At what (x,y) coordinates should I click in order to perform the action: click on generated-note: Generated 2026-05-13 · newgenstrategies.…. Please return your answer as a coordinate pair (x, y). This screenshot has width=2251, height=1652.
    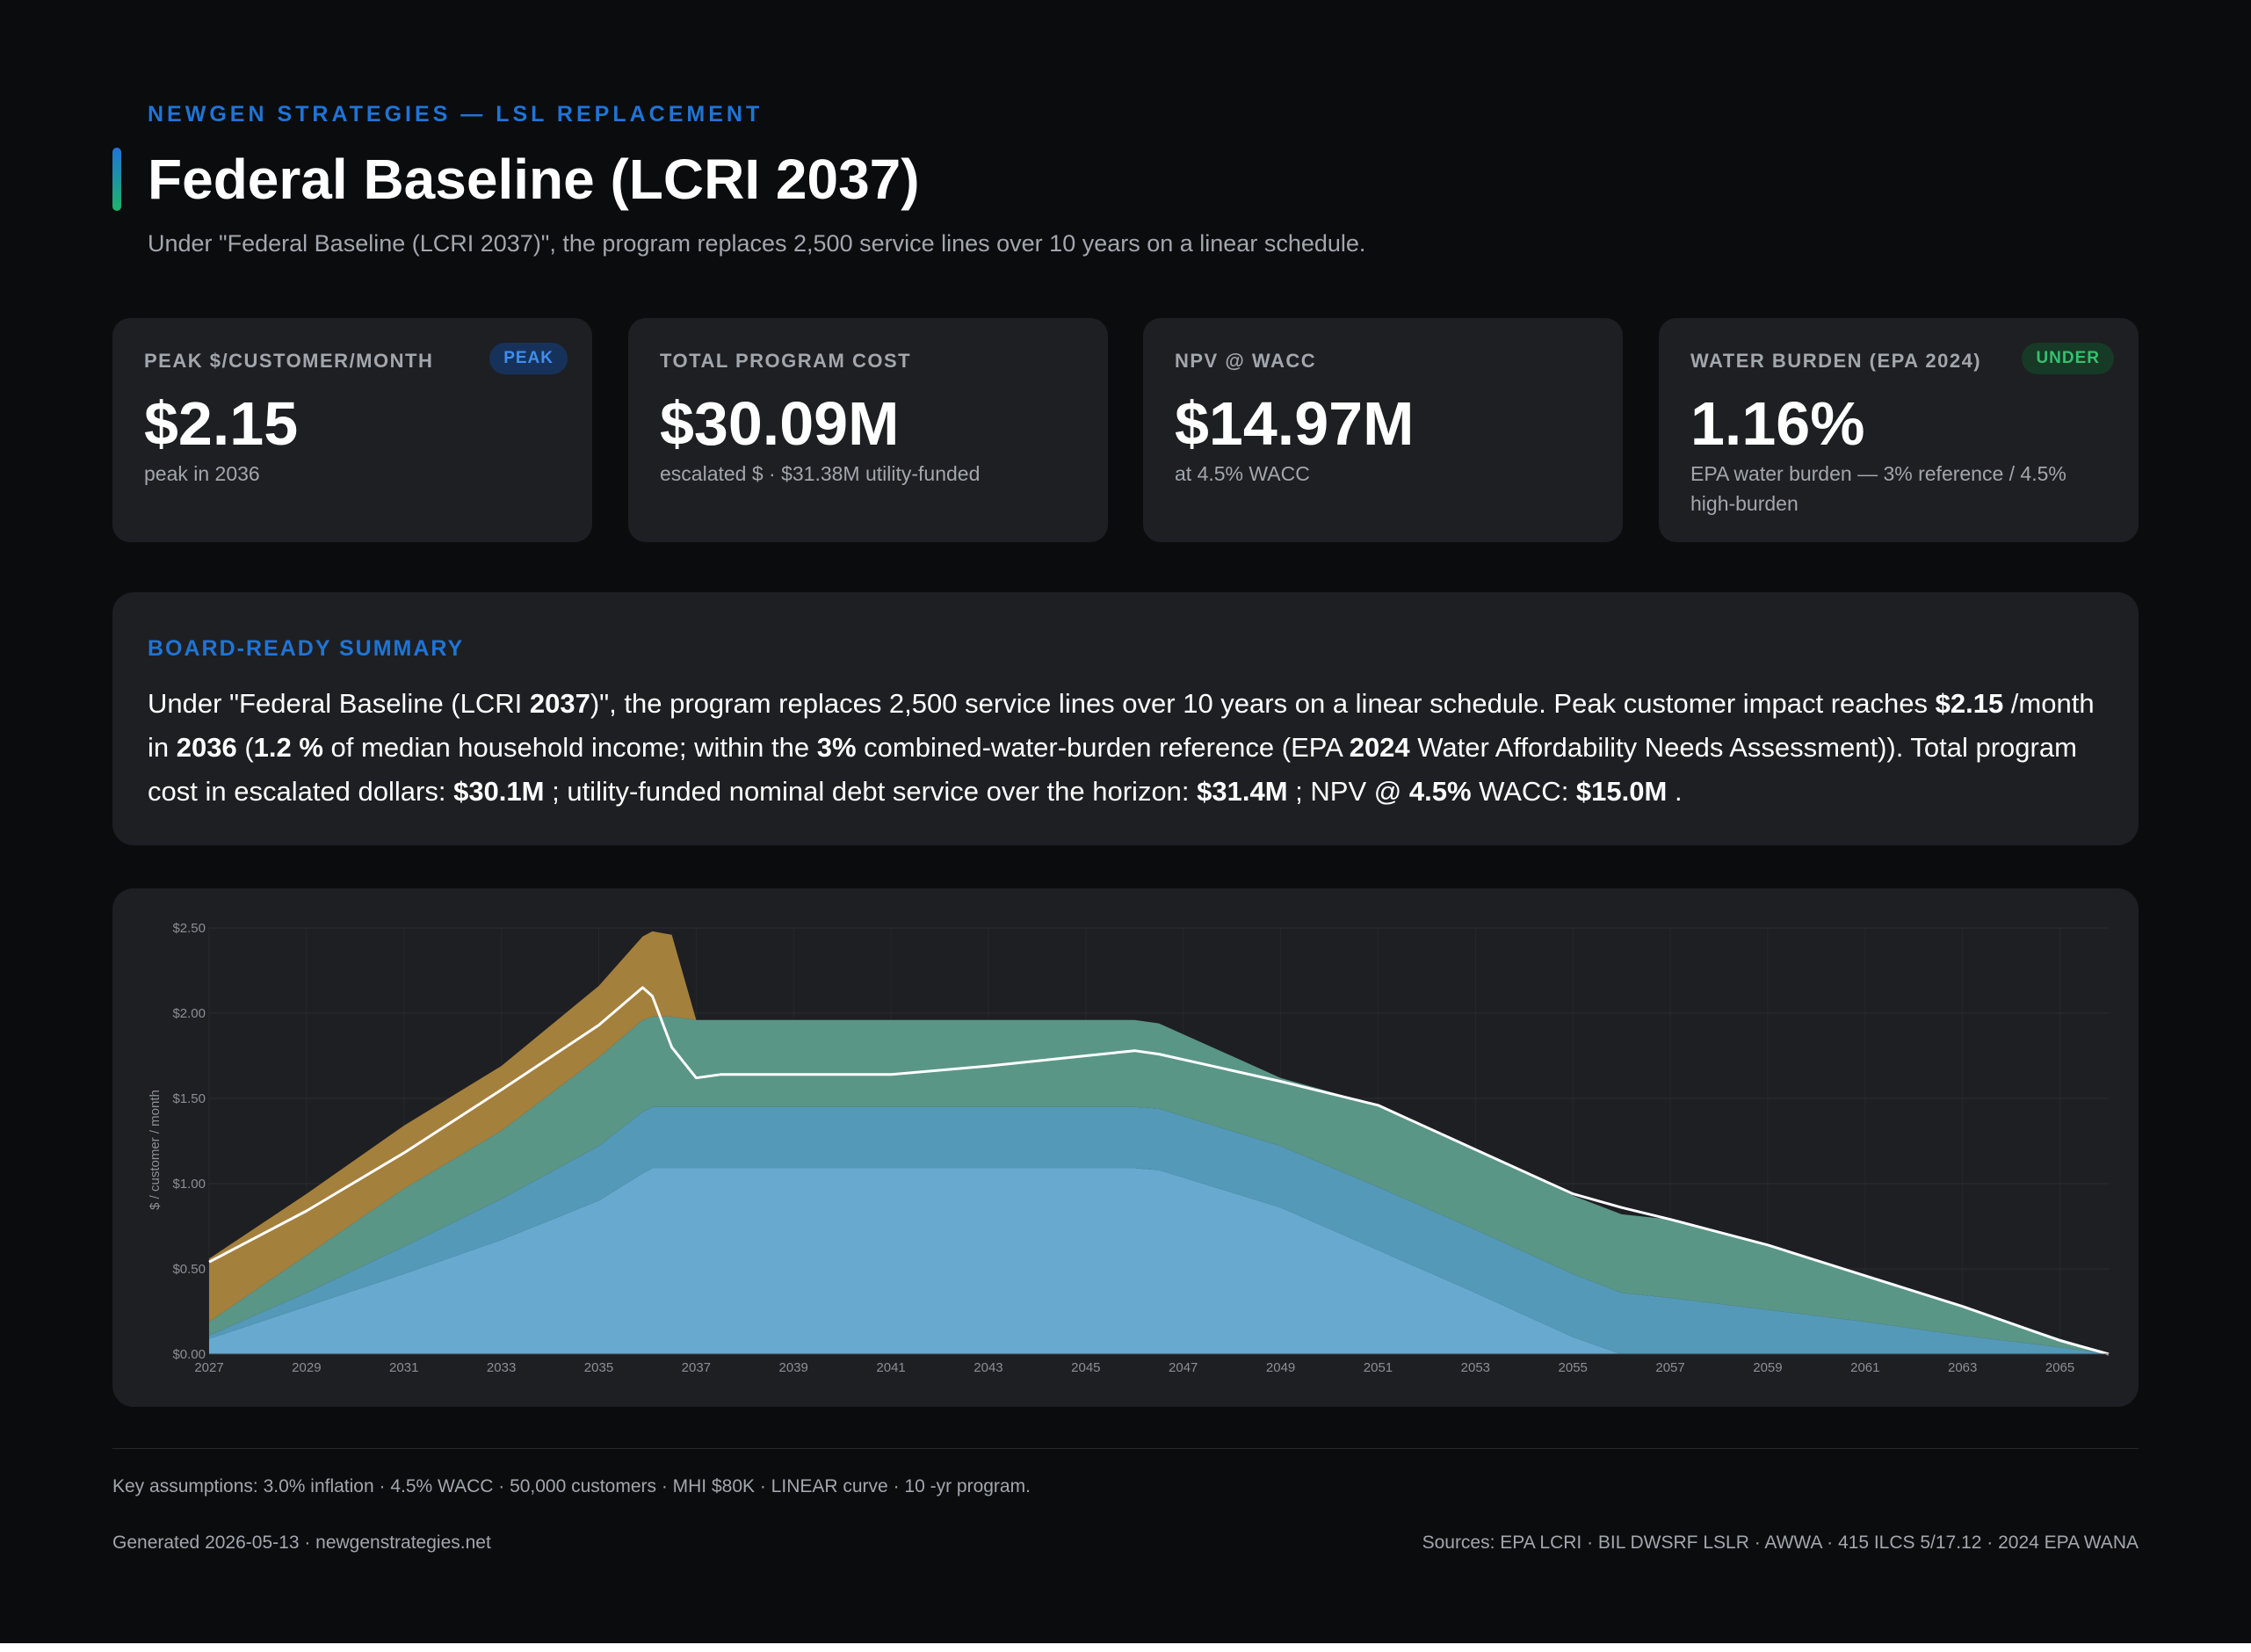
    Looking at the image, I should click on (301, 1543).